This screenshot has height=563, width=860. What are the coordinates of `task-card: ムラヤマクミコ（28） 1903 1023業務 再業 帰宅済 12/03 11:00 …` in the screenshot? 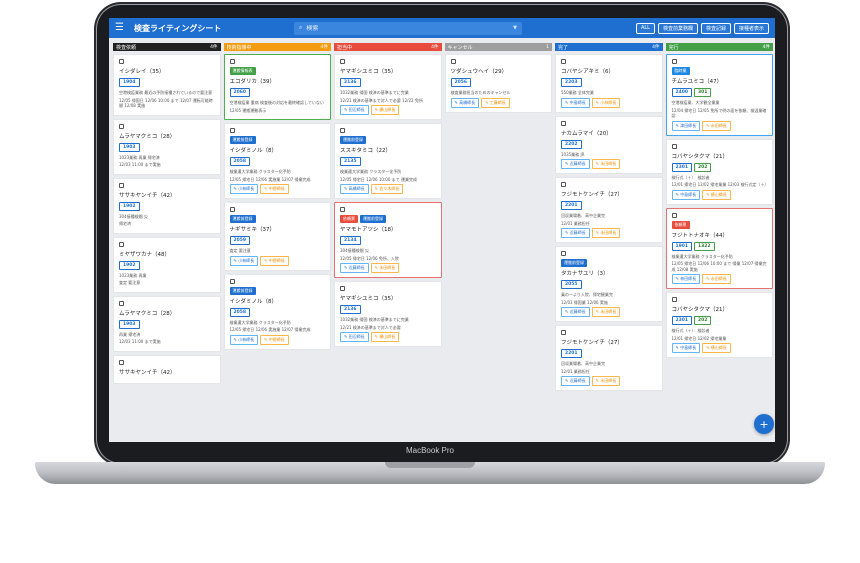 It's located at (167, 146).